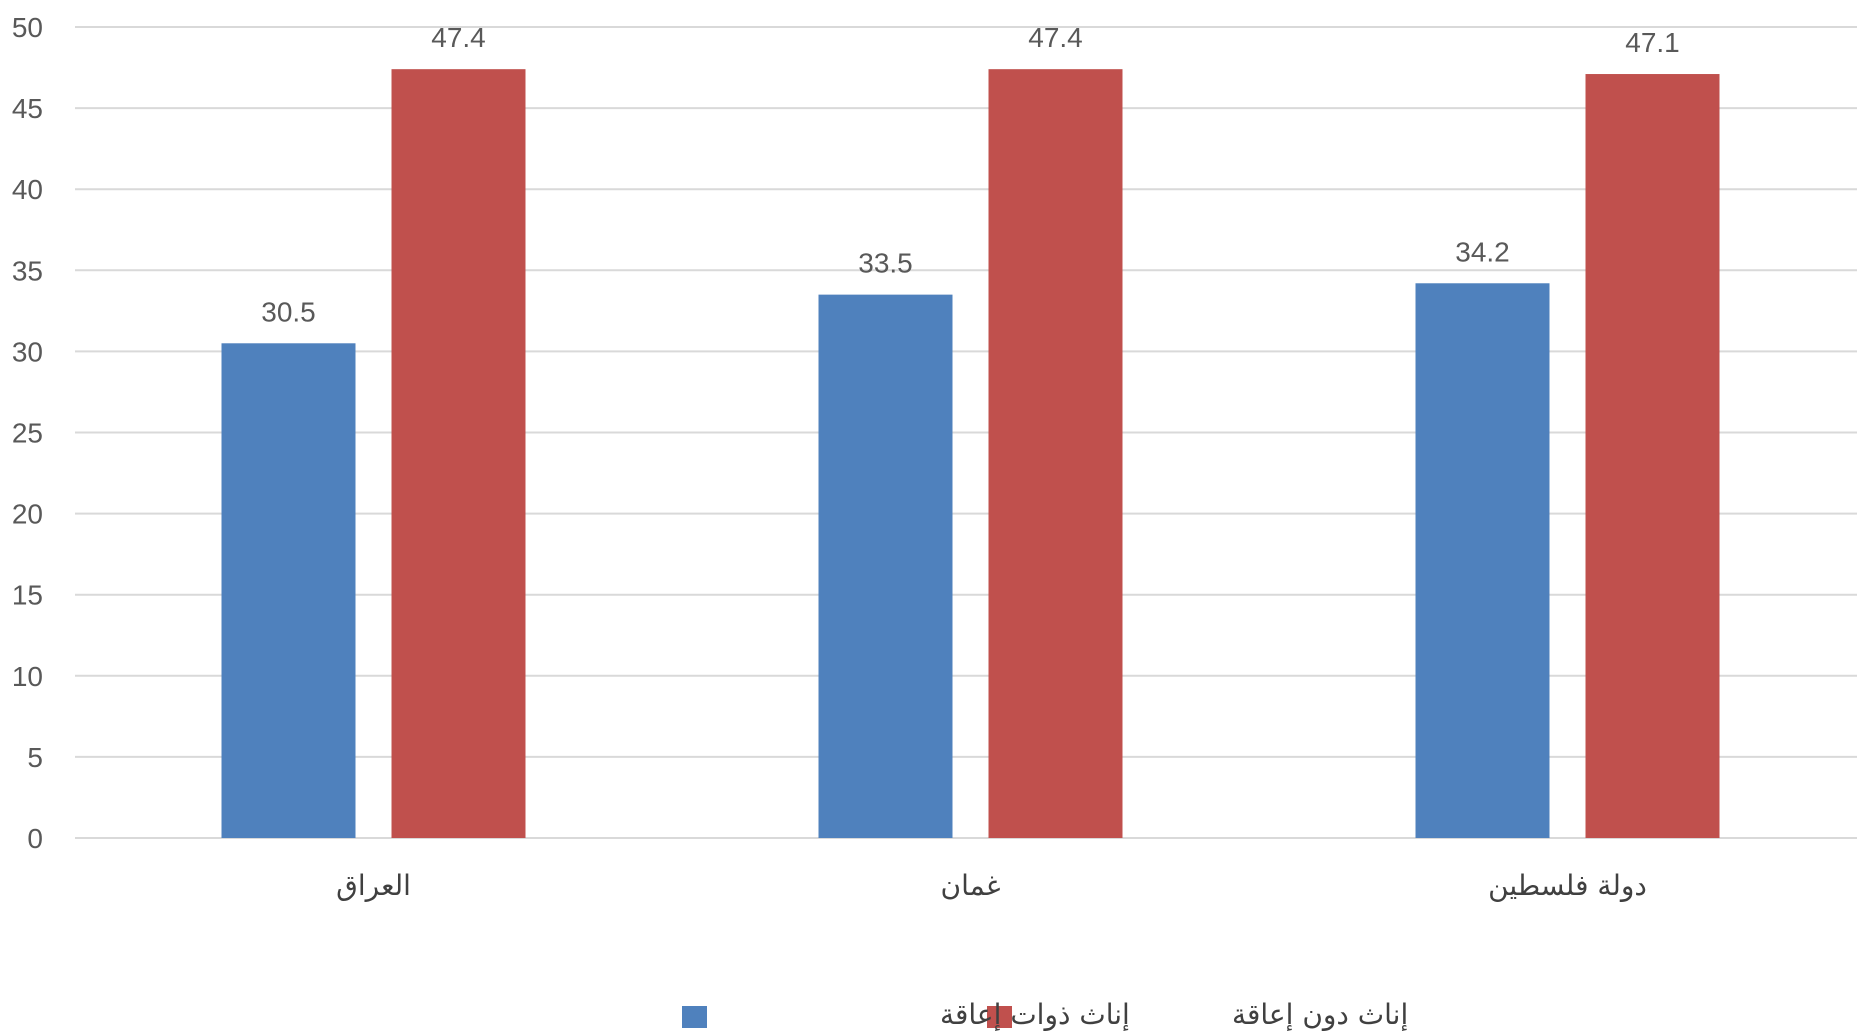 The width and height of the screenshot is (1857, 1033). I want to click on legend-label: إناث ذوات إعاقة, so click(1035, 1014).